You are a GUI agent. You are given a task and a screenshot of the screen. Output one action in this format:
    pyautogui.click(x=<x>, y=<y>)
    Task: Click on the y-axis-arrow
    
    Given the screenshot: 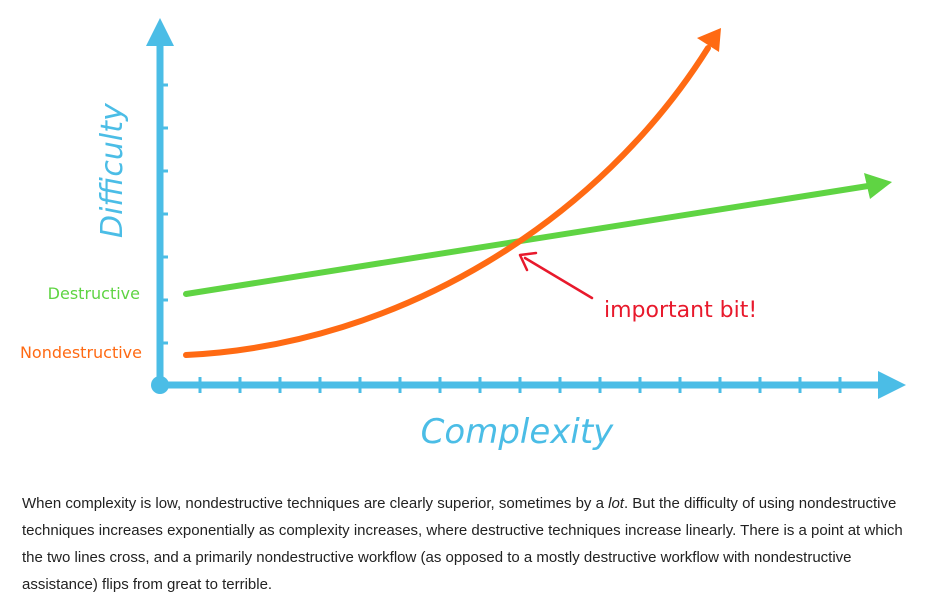 What is the action you would take?
    pyautogui.click(x=160, y=32)
    